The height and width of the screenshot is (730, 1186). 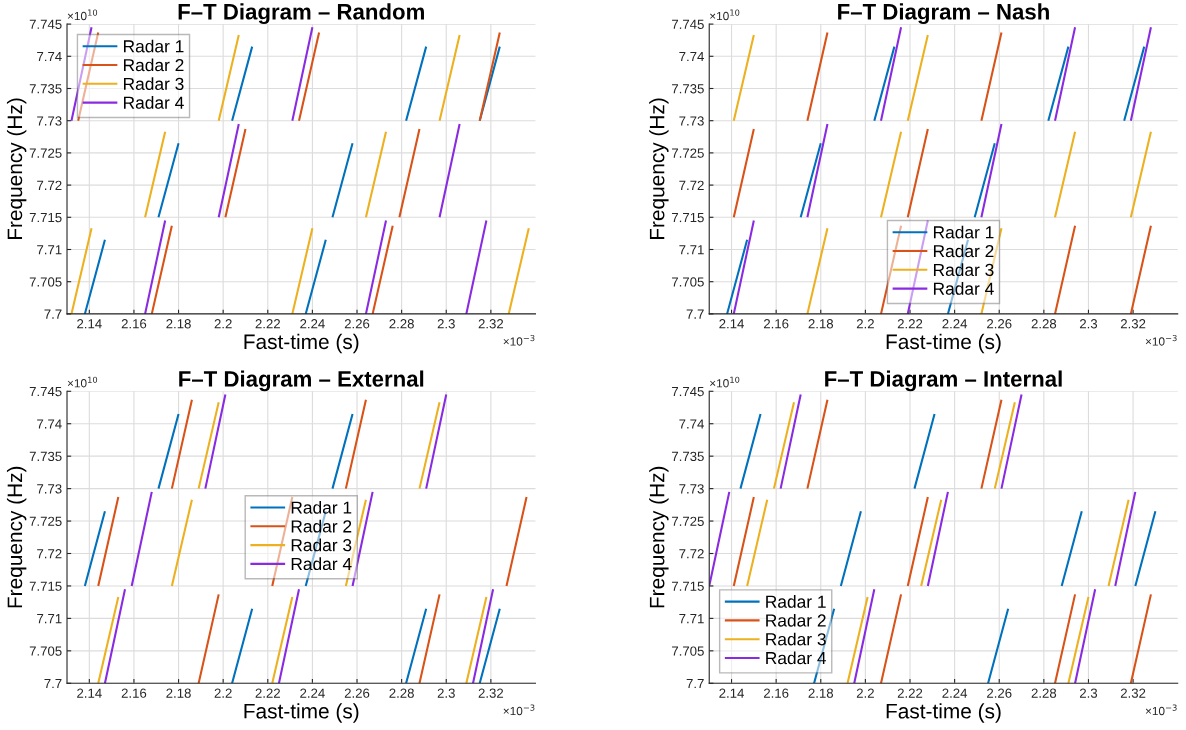 What do you see at coordinates (943, 381) in the screenshot?
I see `chart-title: F–T Diagram – Internal` at bounding box center [943, 381].